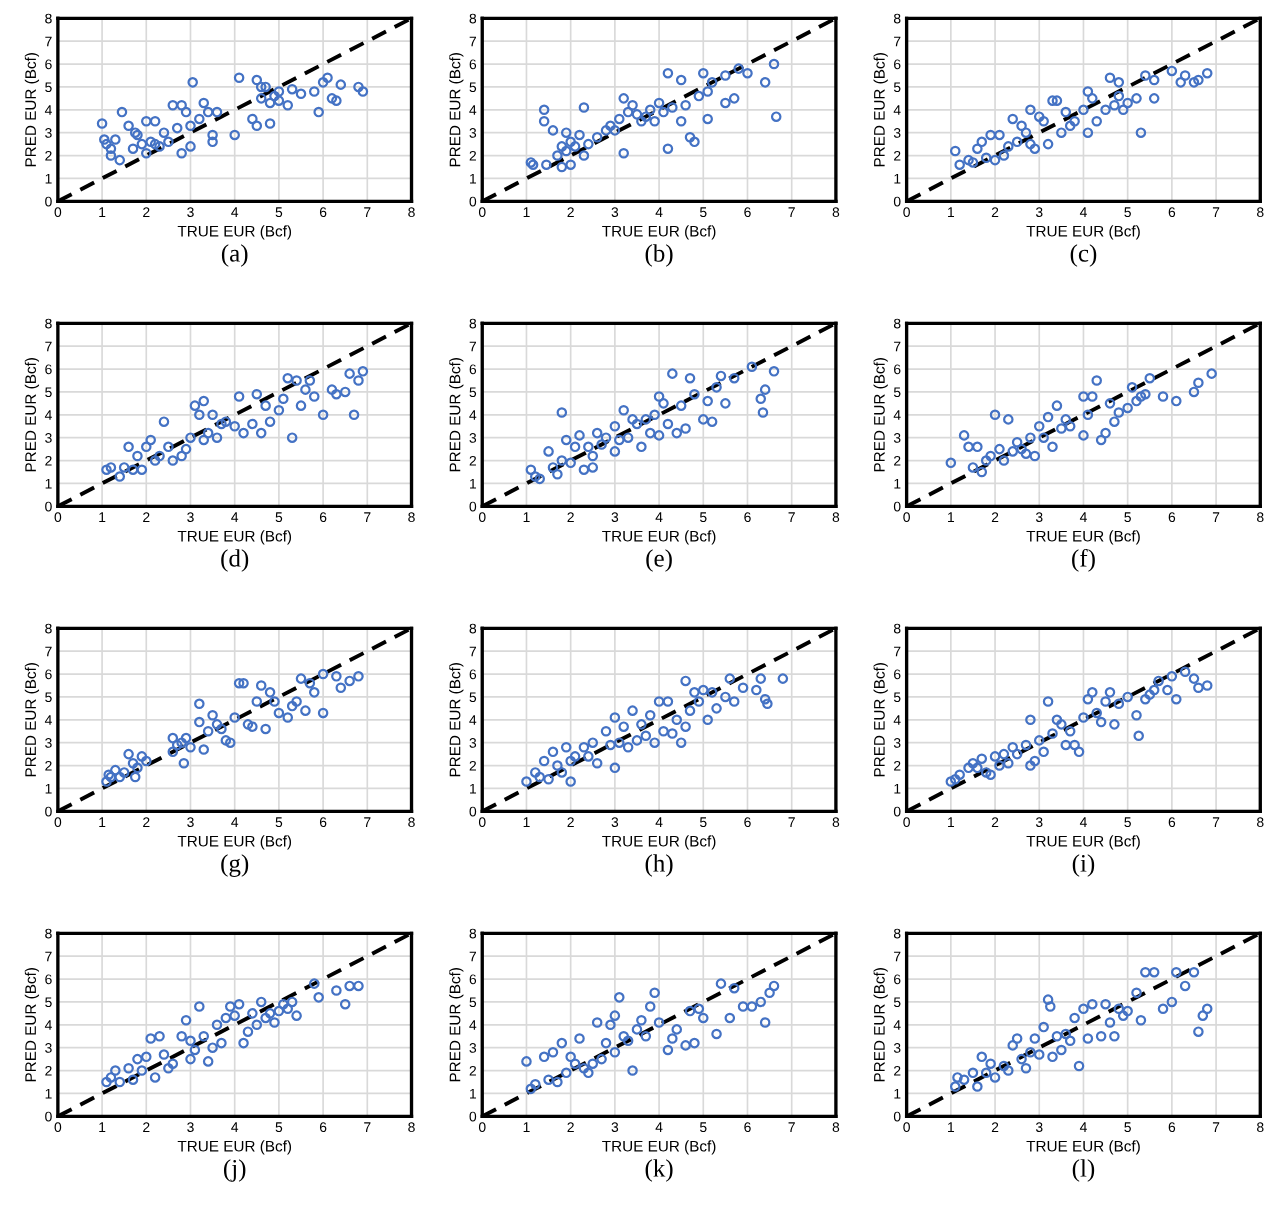  Describe the element at coordinates (235, 560) in the screenshot. I see `text: (d)` at that location.